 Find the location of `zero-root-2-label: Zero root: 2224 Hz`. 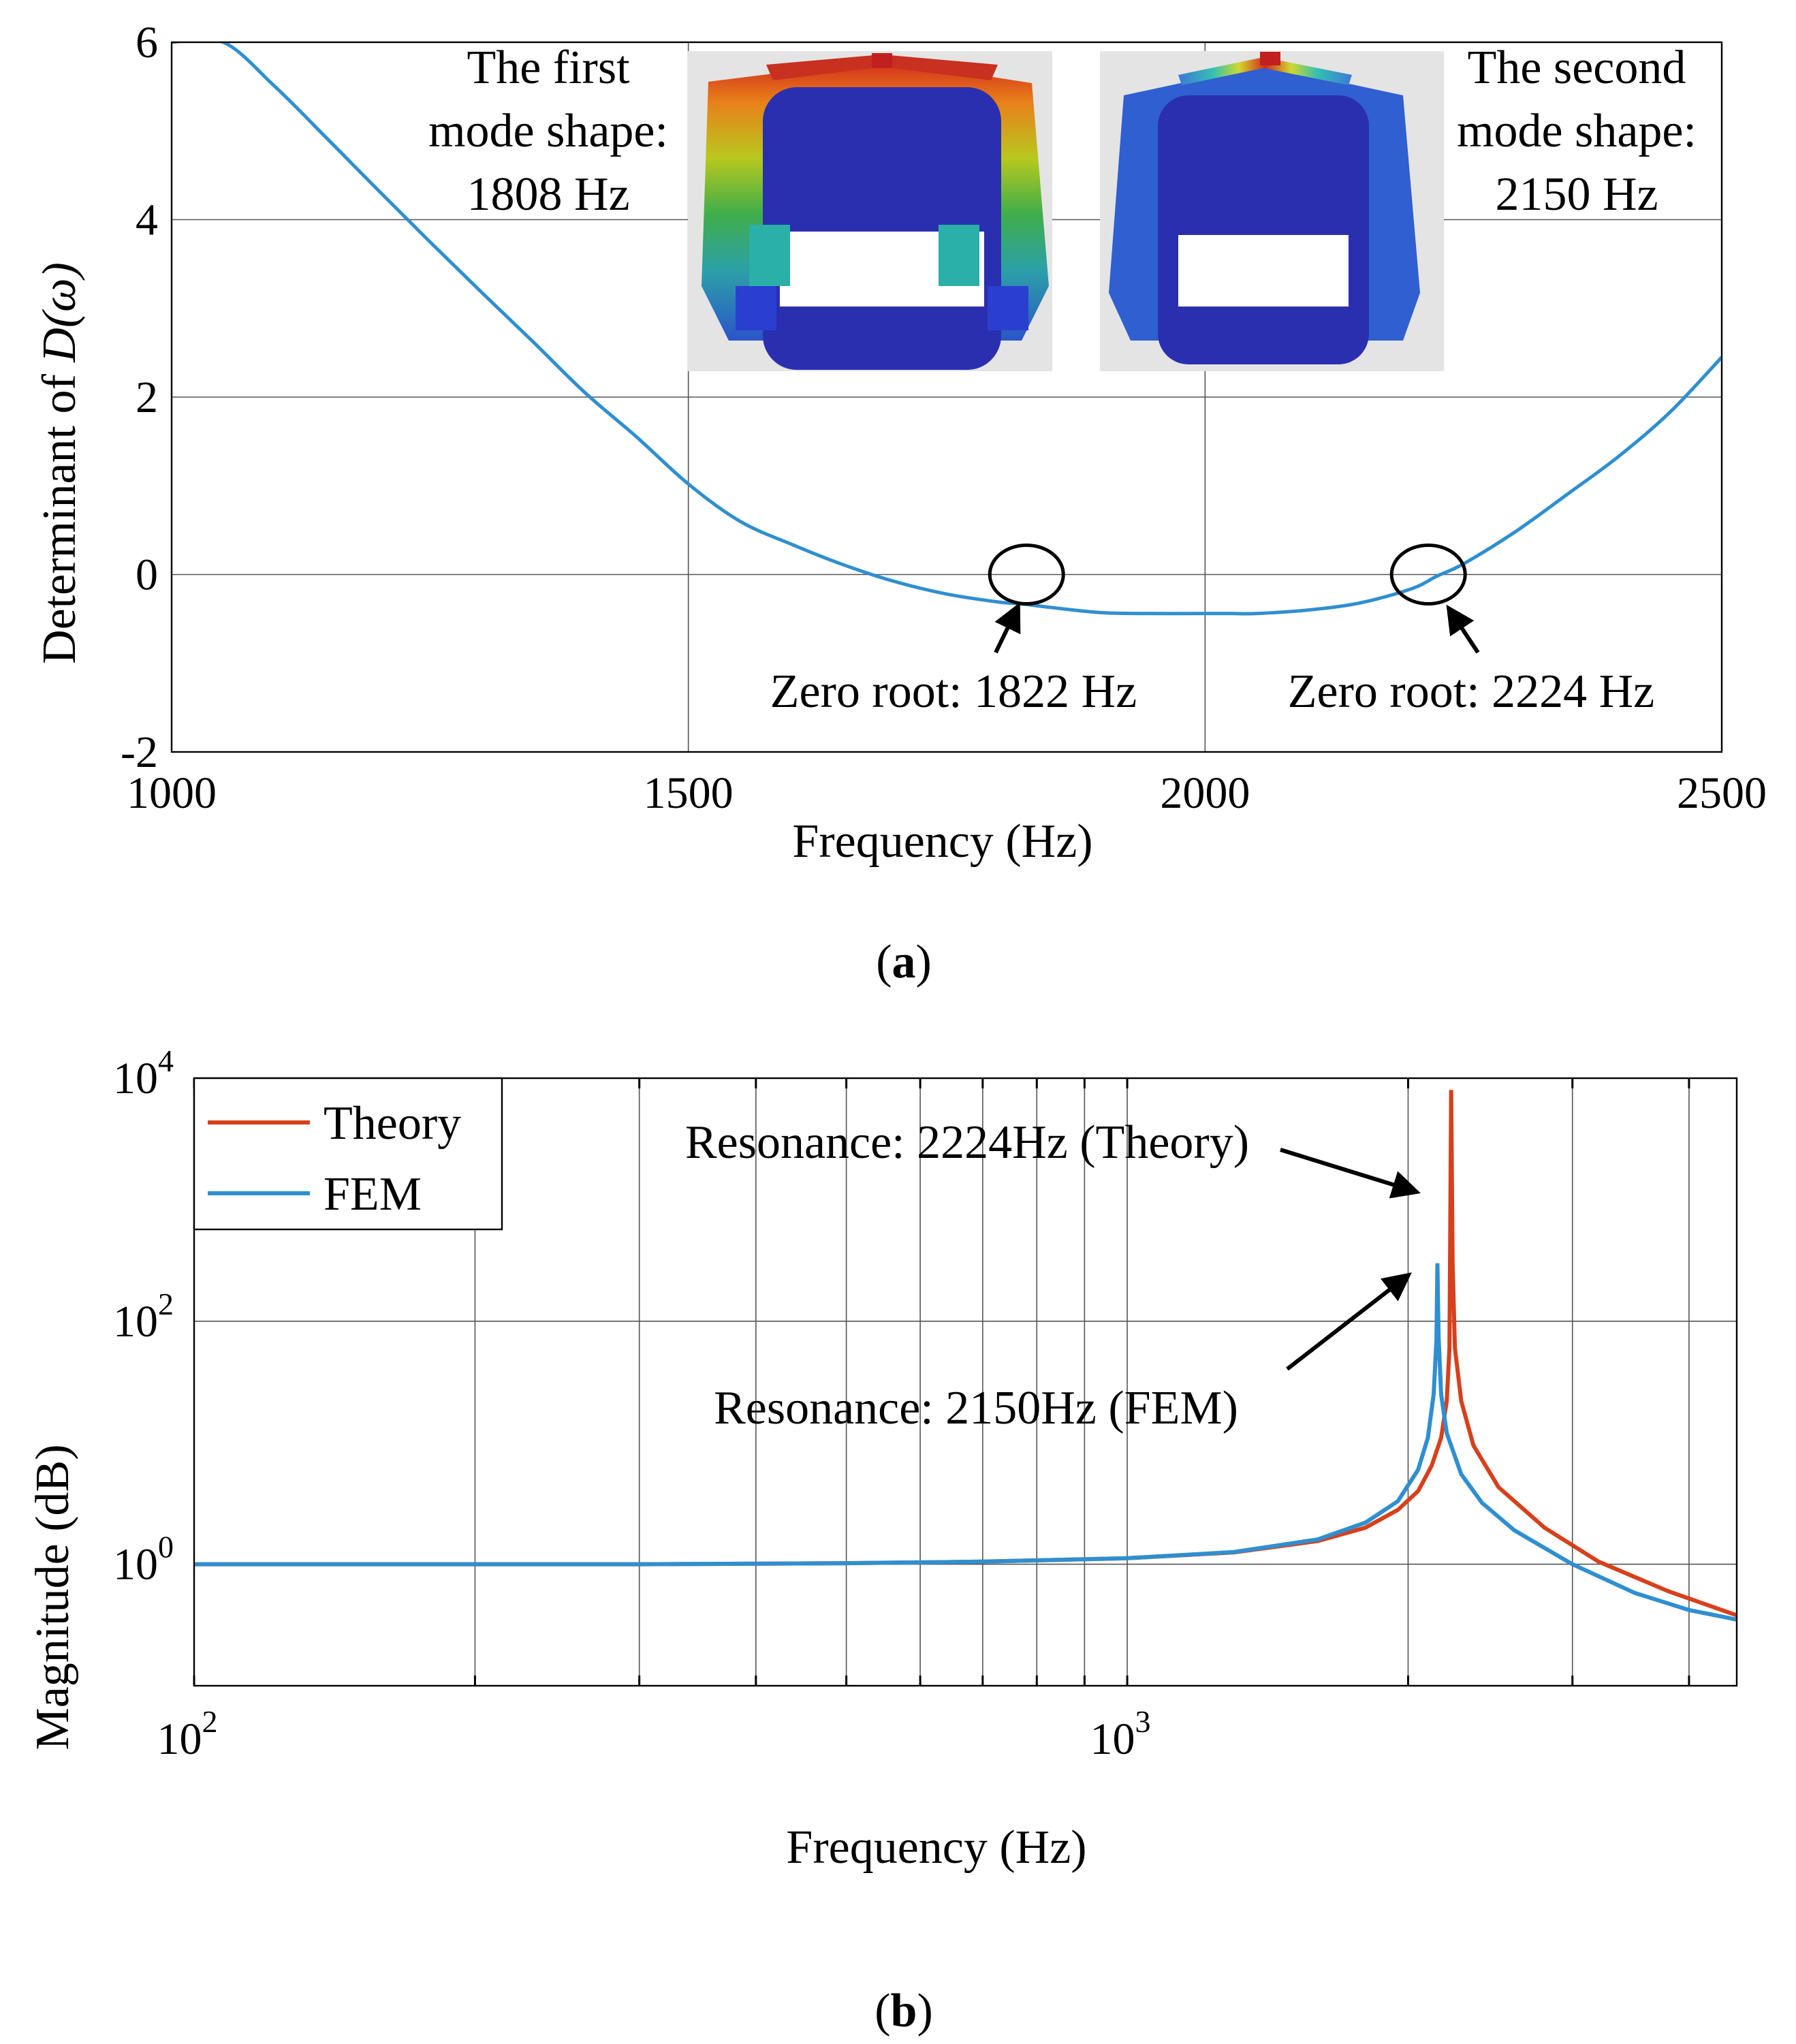

zero-root-2-label: Zero root: 2224 Hz is located at coordinates (1471, 691).